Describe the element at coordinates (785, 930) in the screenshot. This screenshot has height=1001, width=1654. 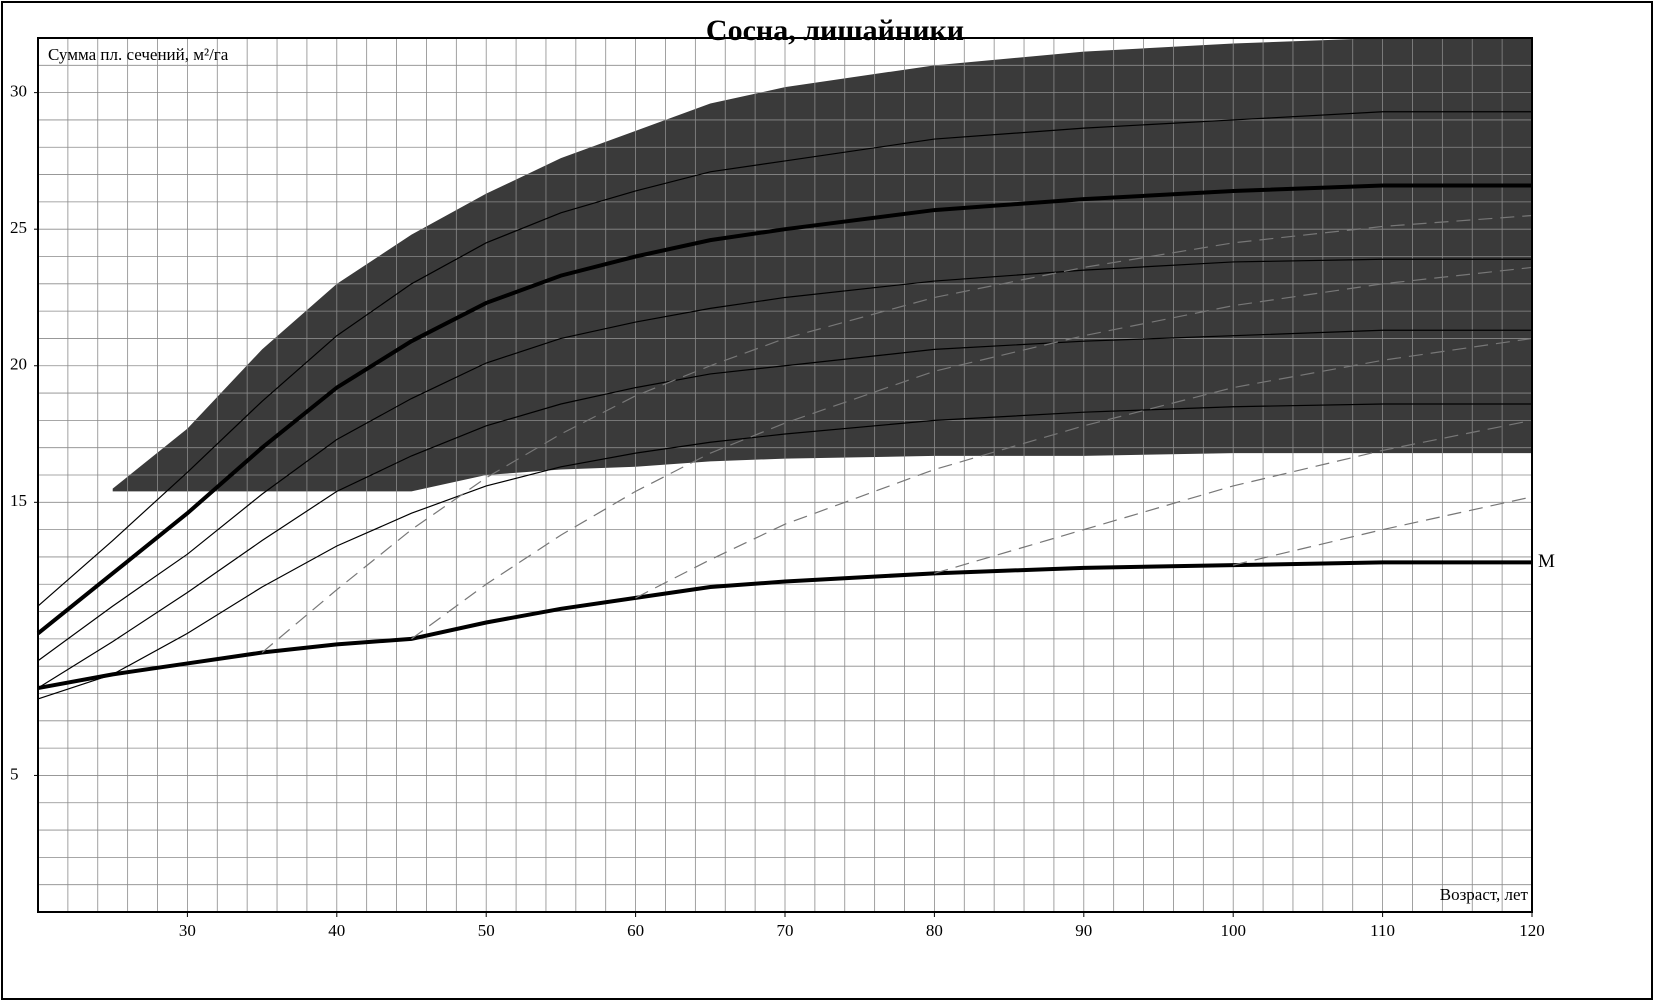
I see `x-tick-label: 70` at that location.